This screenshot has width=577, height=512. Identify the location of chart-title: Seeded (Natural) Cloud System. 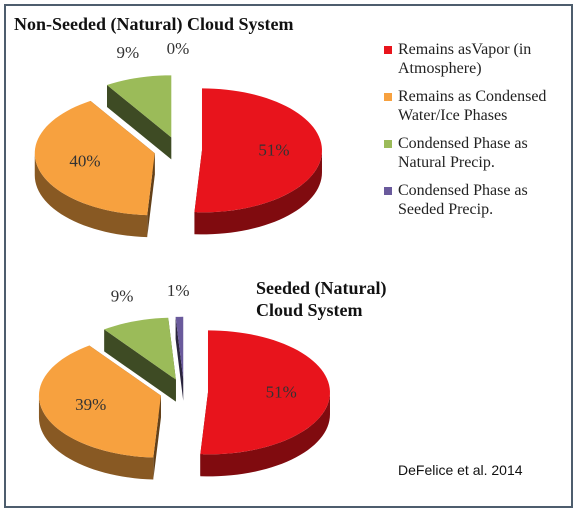
(321, 299).